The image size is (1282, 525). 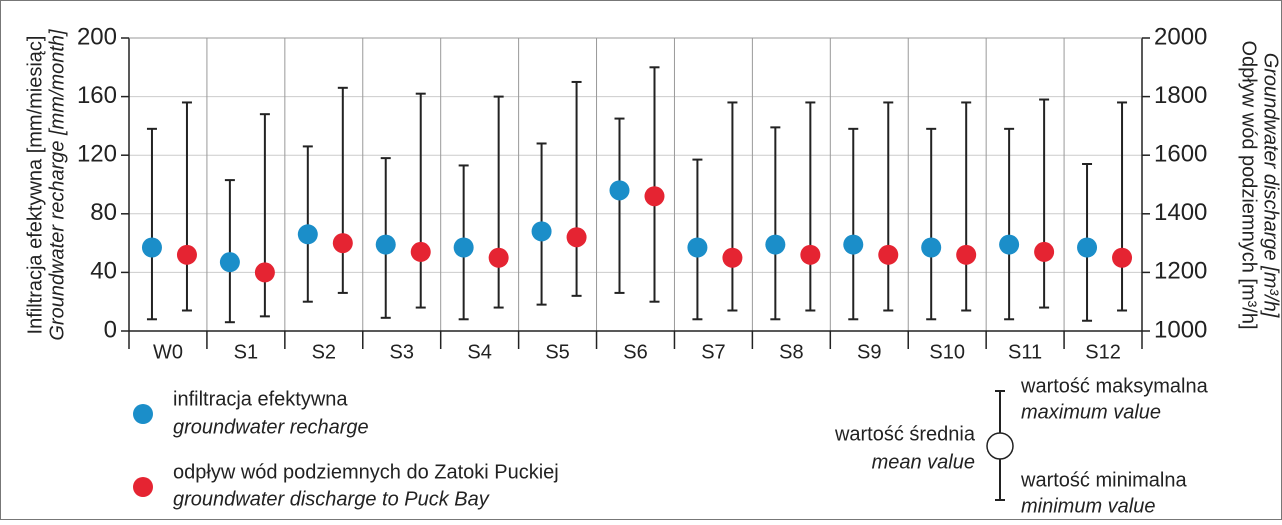 What do you see at coordinates (401, 352) in the screenshot?
I see `x-tick-label: S3` at bounding box center [401, 352].